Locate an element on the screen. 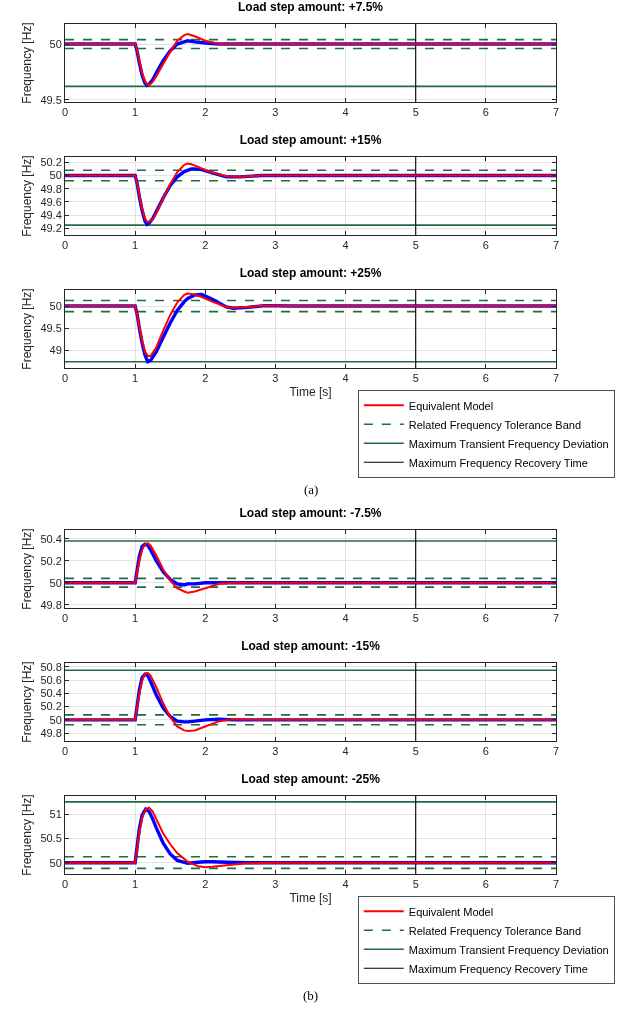  y-tick-label: 50.6 is located at coordinates (51, 680).